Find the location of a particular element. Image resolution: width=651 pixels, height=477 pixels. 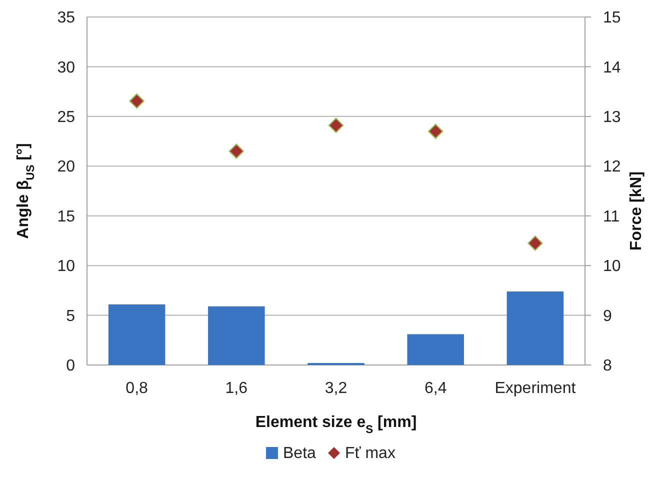

y-tick-label: 35 is located at coordinates (66, 18).